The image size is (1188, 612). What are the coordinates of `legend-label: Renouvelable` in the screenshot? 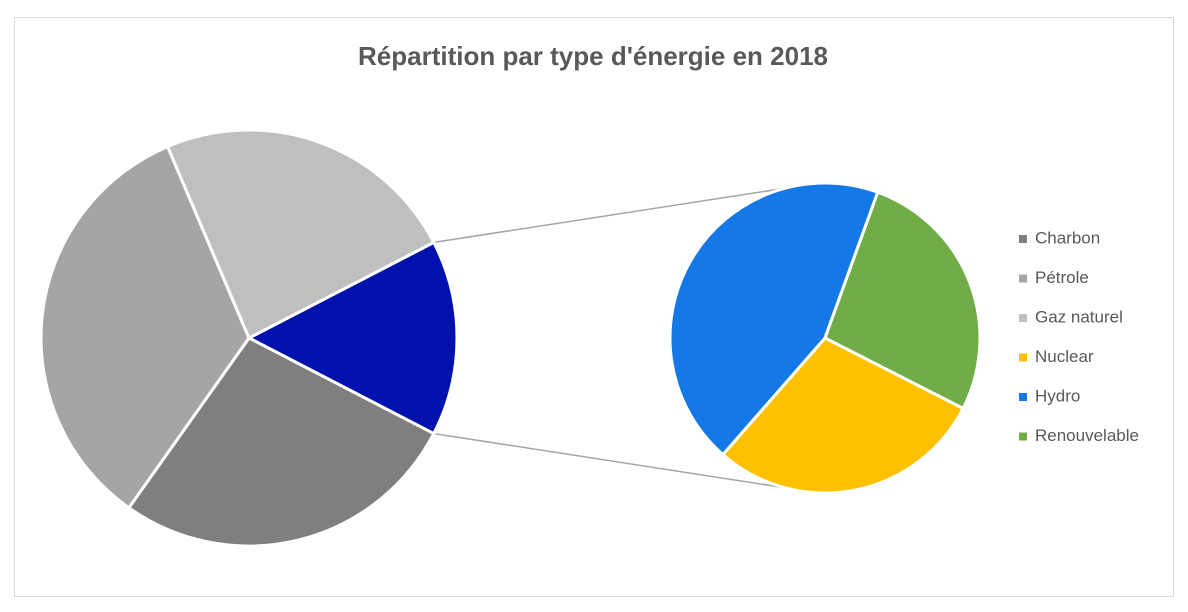 It's located at (1087, 435).